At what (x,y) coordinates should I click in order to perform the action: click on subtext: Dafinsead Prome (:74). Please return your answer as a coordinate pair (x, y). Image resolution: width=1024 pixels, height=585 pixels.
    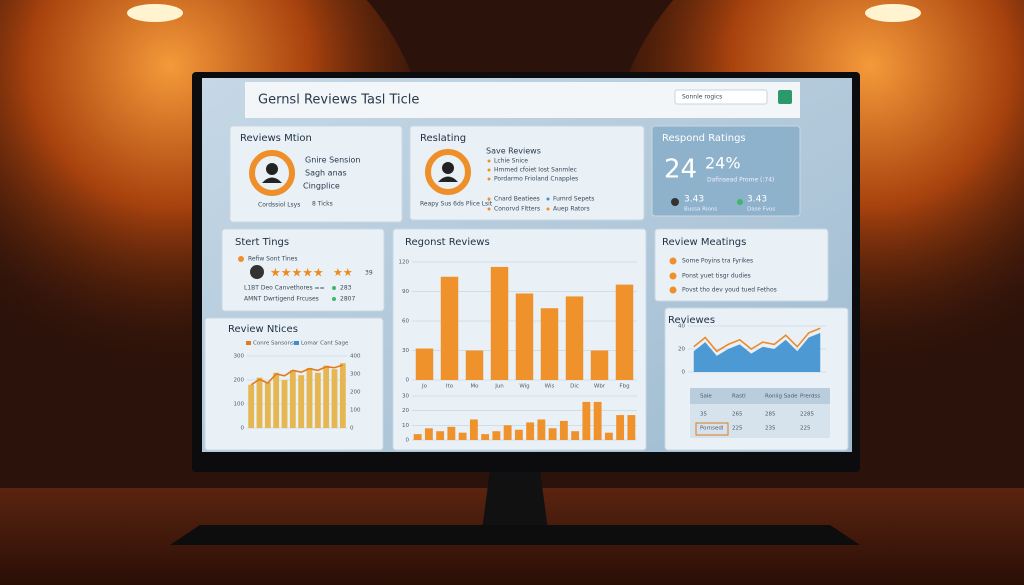
    Looking at the image, I should click on (740, 180).